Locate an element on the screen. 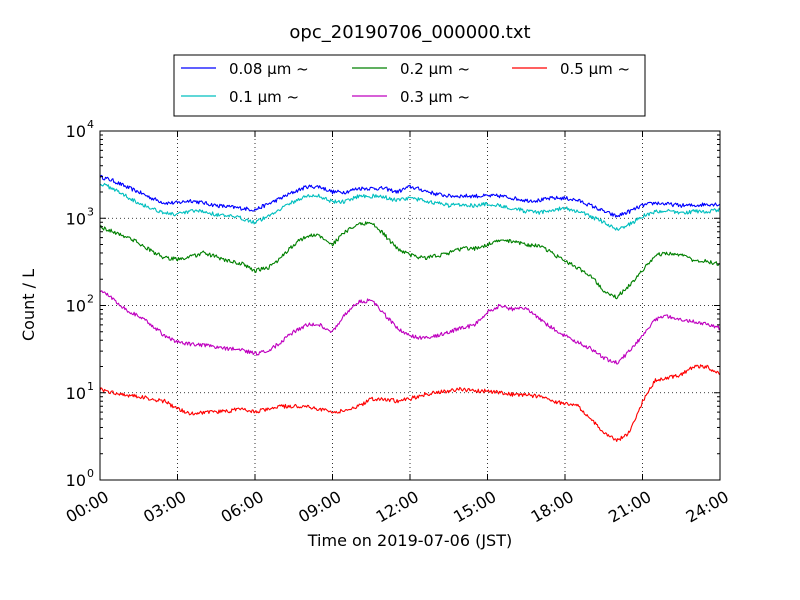 The width and height of the screenshot is (800, 600). x-tick-label: 21:00 is located at coordinates (629, 507).